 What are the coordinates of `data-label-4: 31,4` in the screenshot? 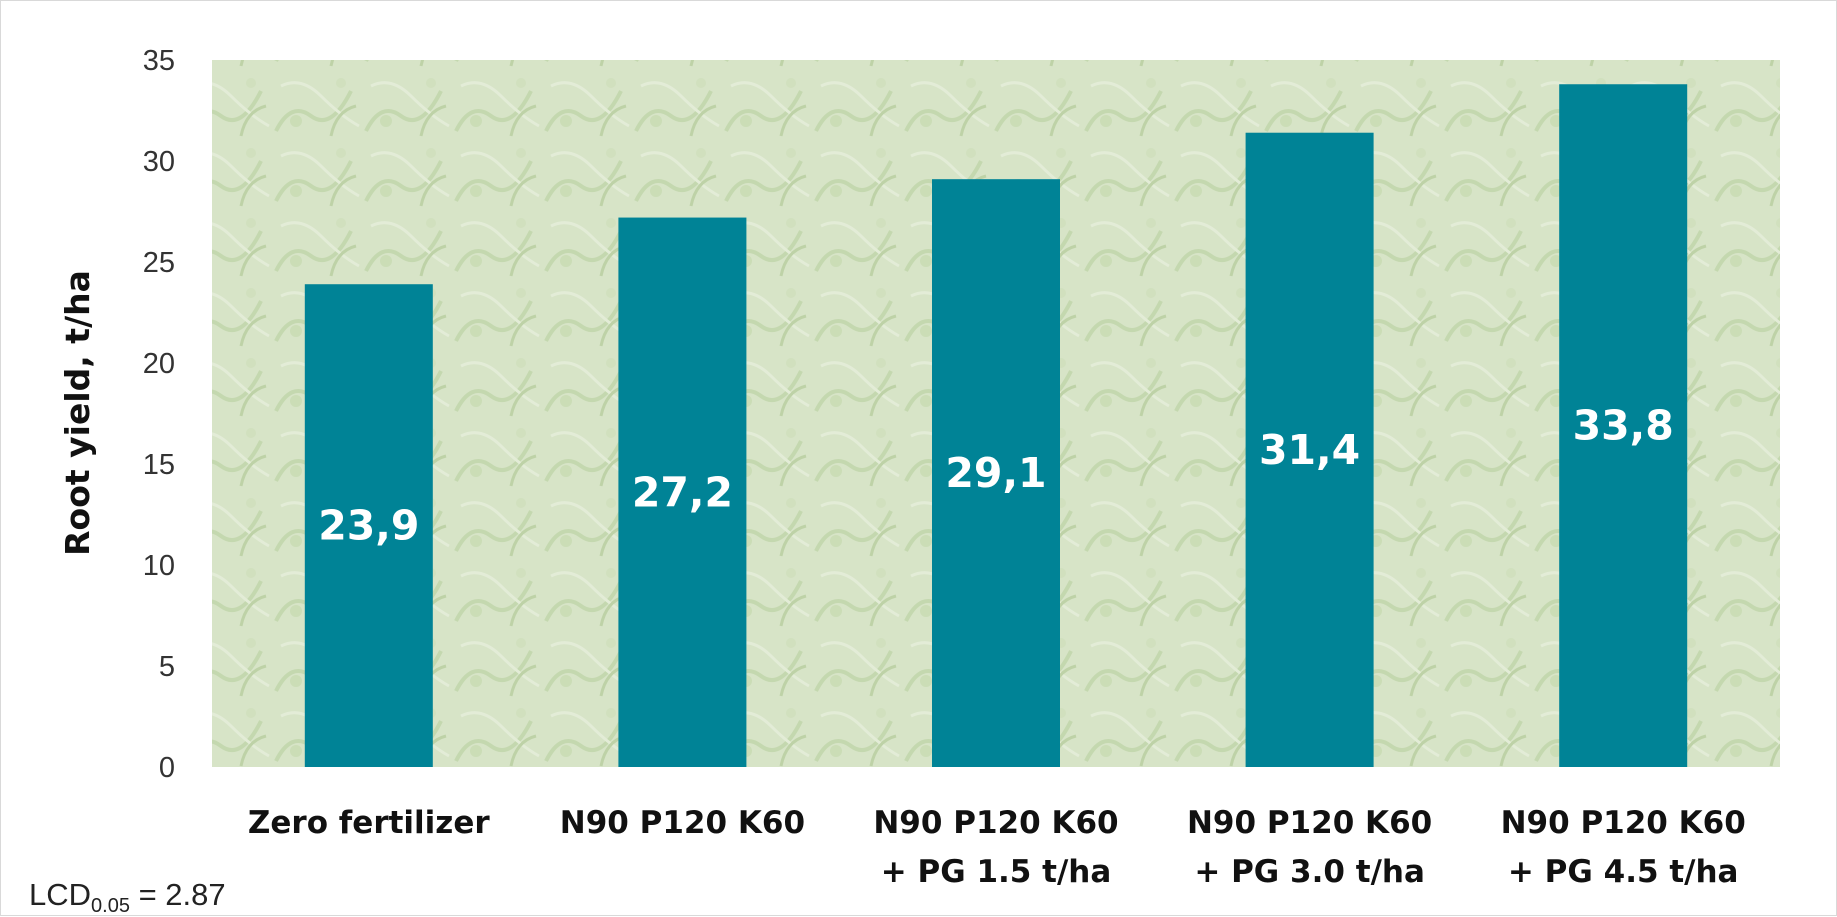 It's located at (1309, 450).